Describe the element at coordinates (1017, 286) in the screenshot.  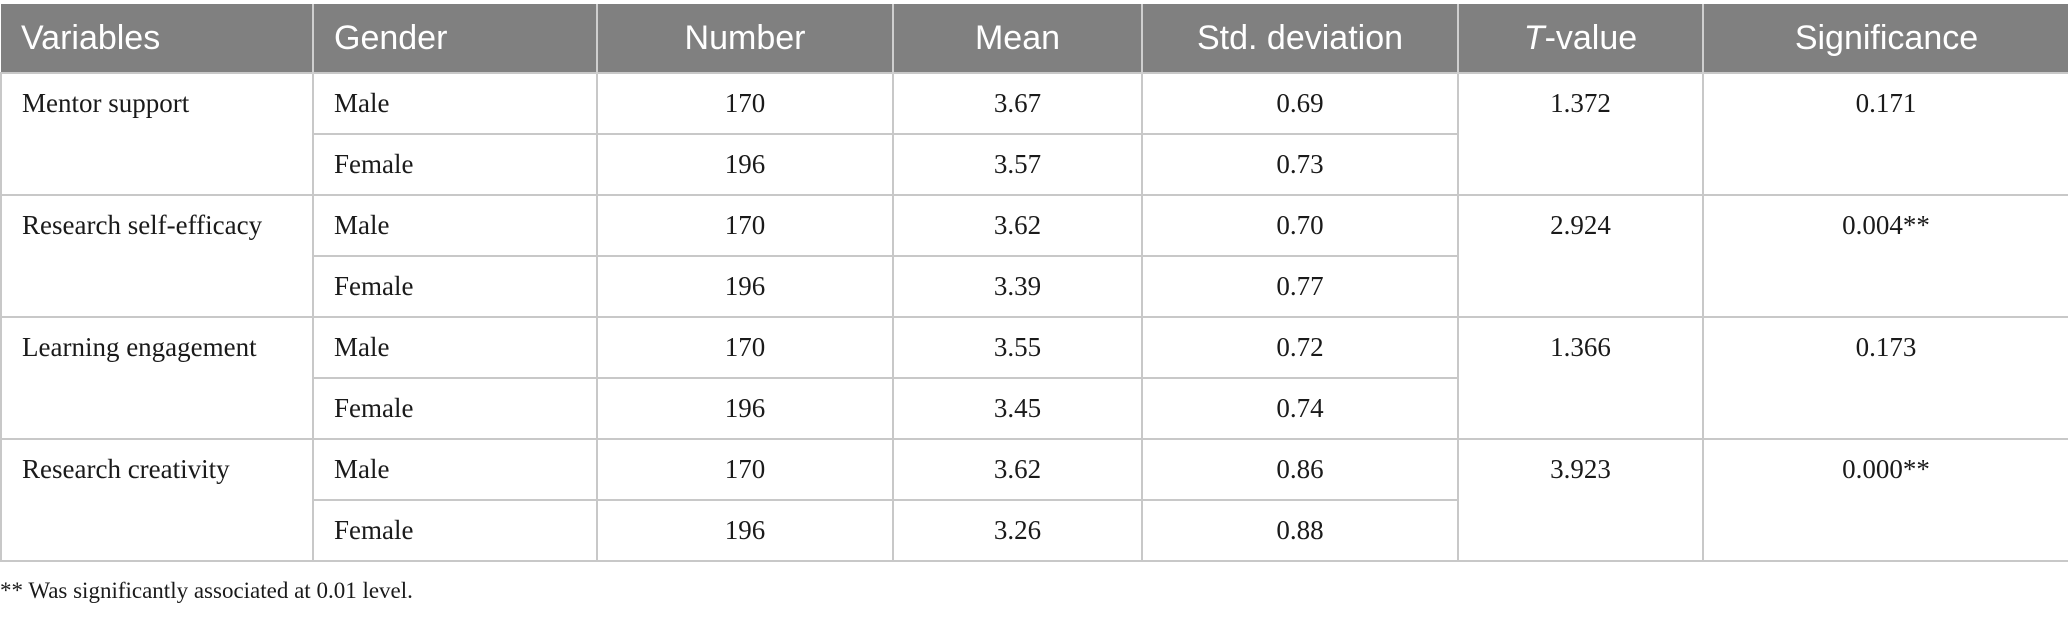
I see `mean-cell: 3.39` at that location.